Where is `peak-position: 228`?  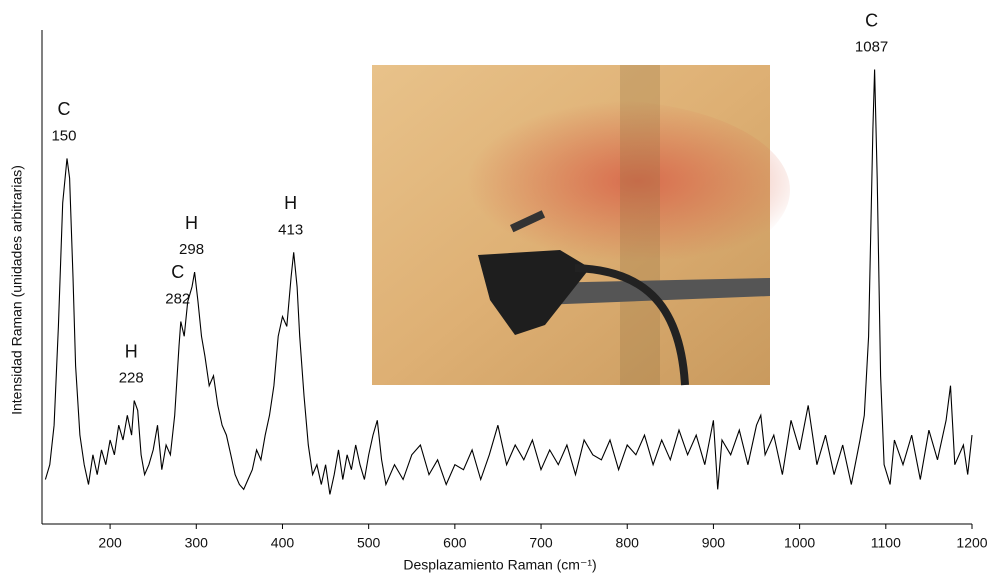
peak-position: 228 is located at coordinates (131, 377).